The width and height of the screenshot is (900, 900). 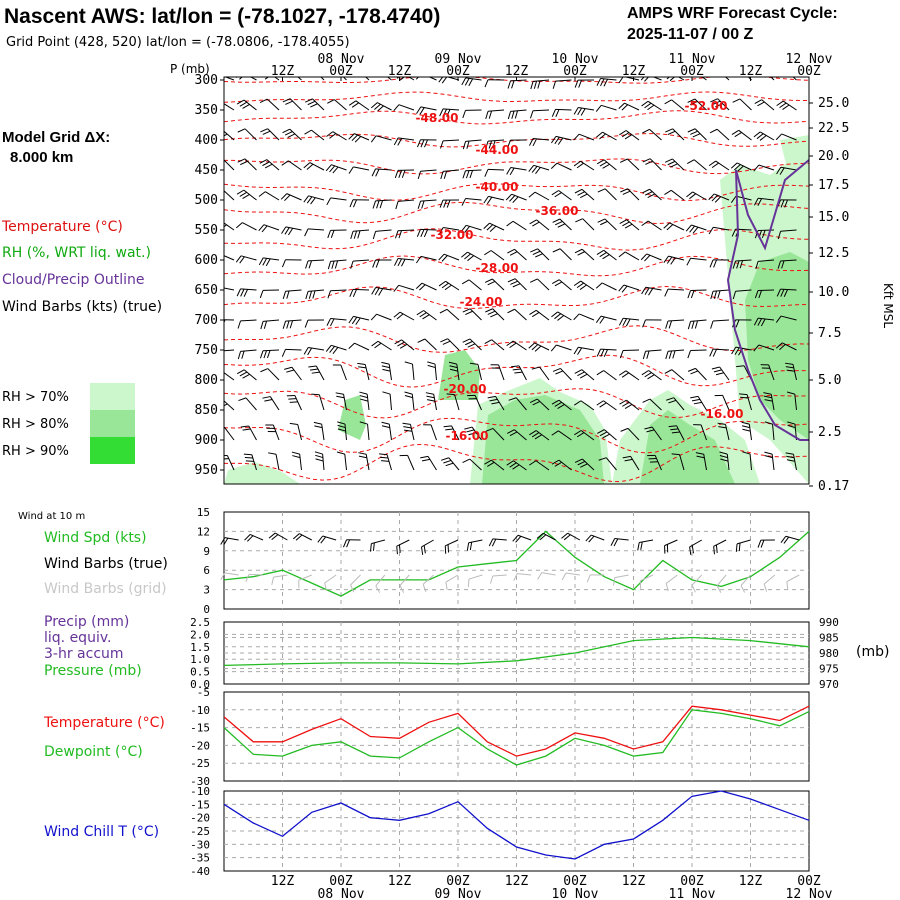 What do you see at coordinates (516, 737) in the screenshot?
I see `dewpoint-line` at bounding box center [516, 737].